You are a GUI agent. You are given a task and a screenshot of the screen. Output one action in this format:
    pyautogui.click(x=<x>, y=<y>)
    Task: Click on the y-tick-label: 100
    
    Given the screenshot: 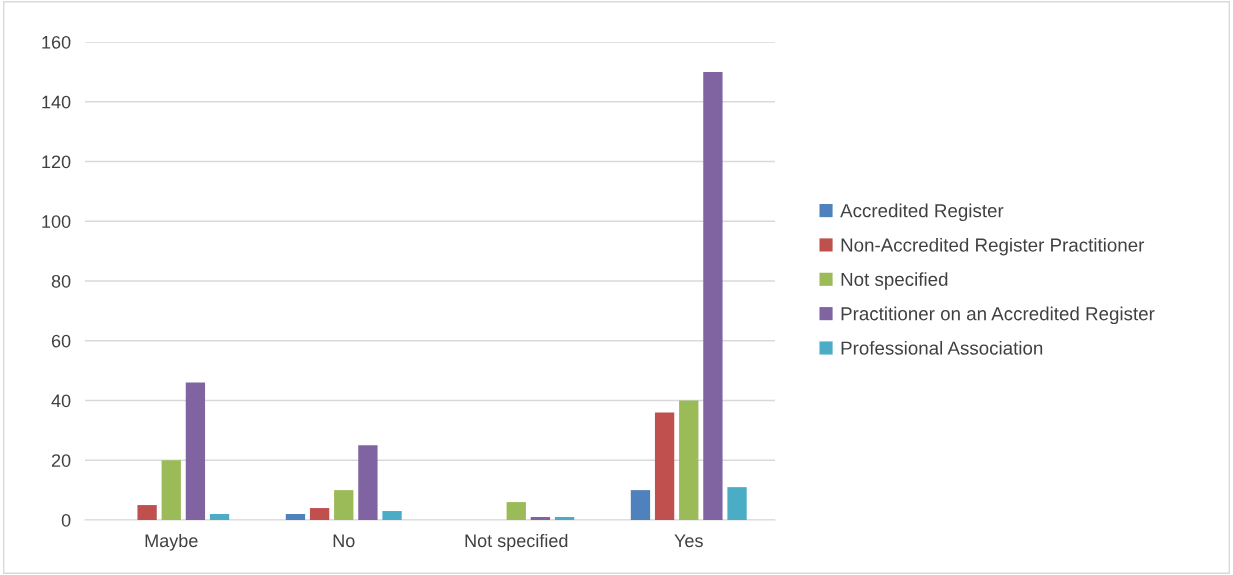 What is the action you would take?
    pyautogui.click(x=56, y=221)
    